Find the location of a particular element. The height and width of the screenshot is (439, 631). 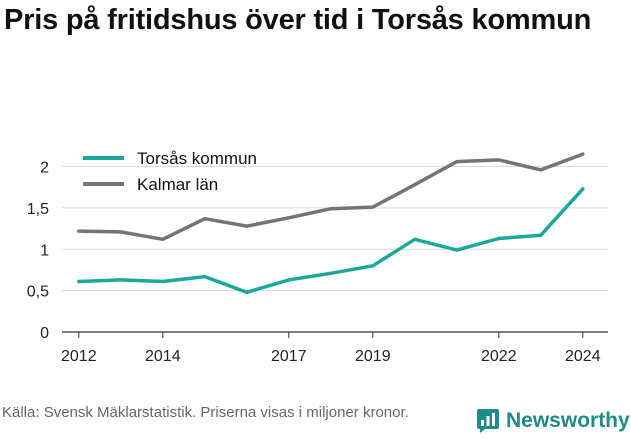

y-axis-tick-labels: 0 0,5 1 1,5 2 is located at coordinates (38, 251).